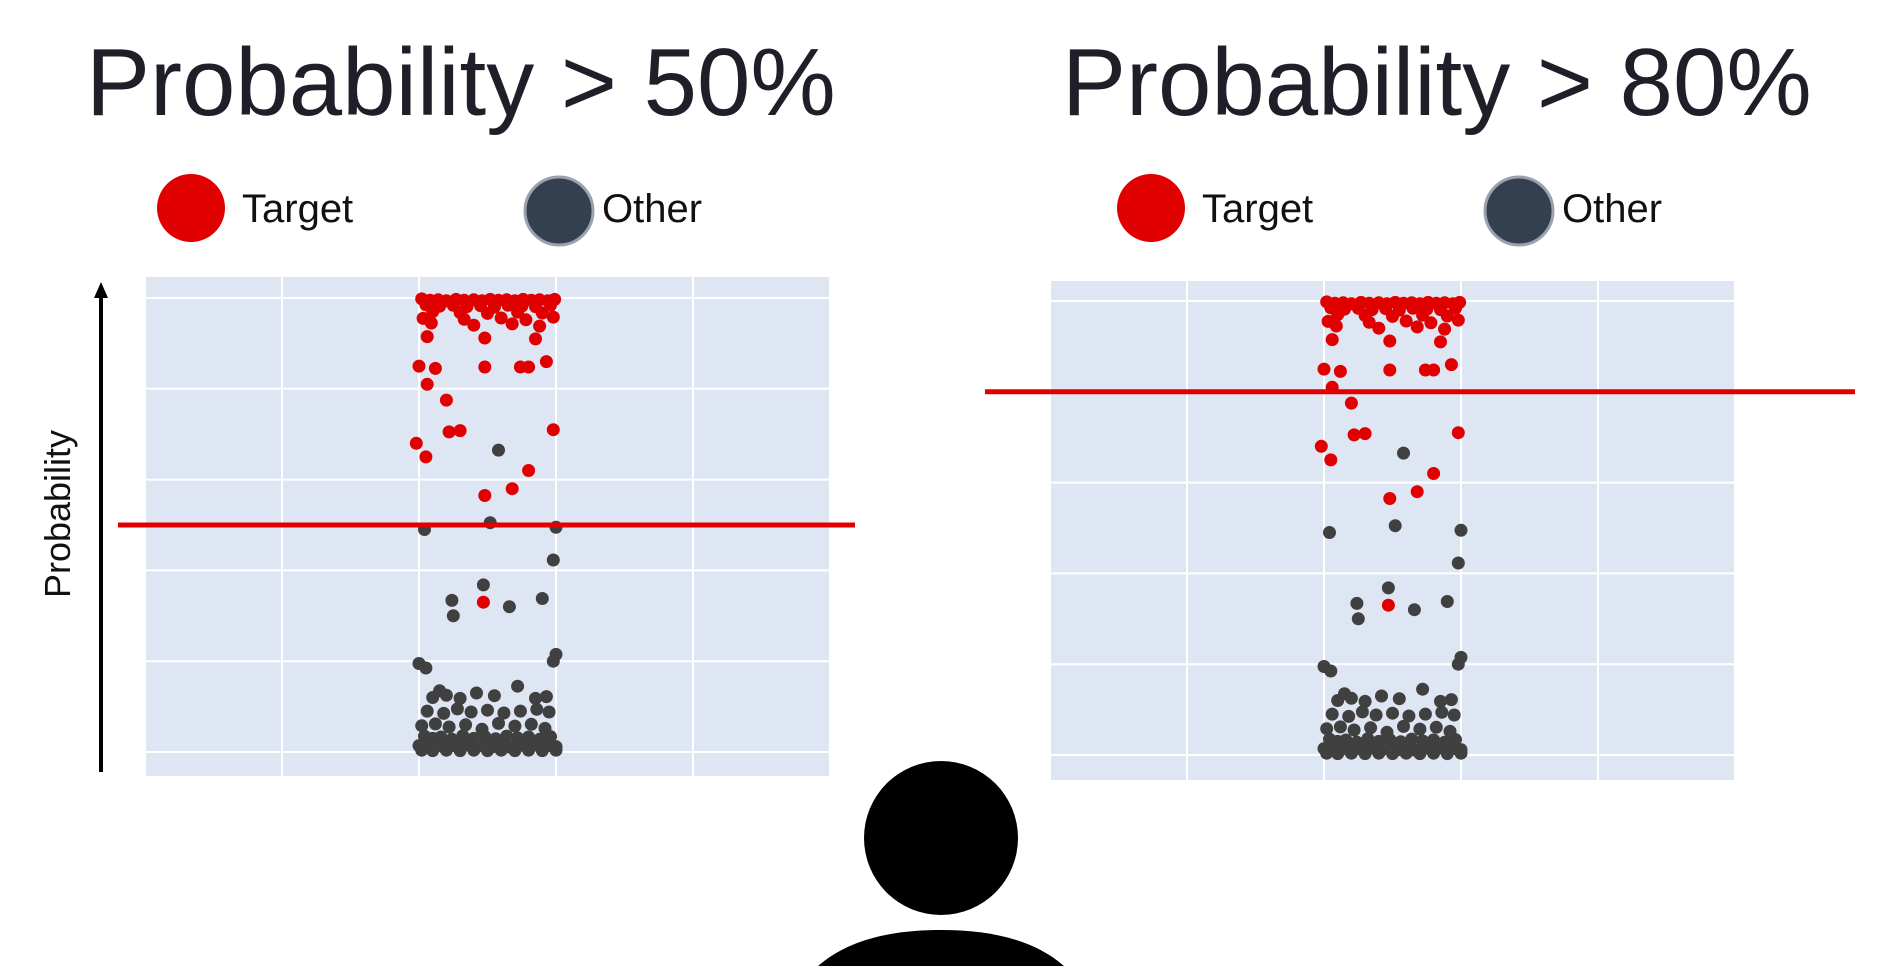 The width and height of the screenshot is (1890, 966). What do you see at coordinates (461, 82) in the screenshot?
I see `chart-title-left: Probability > 50%` at bounding box center [461, 82].